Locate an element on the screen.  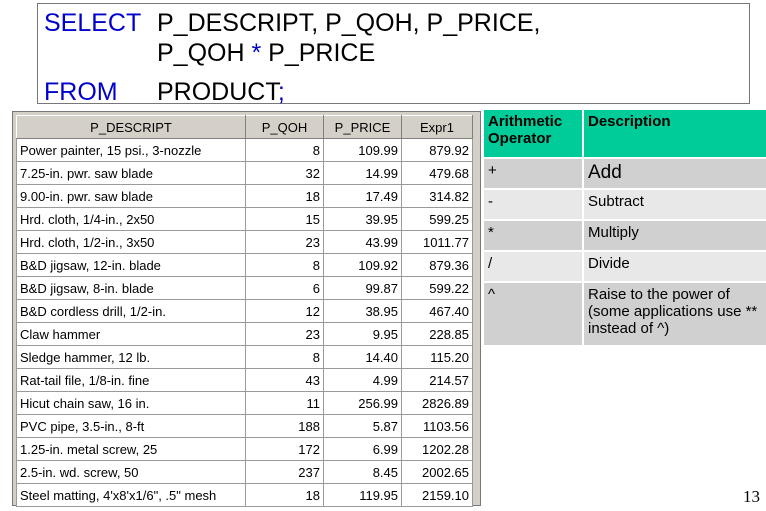
operator-symbol: + is located at coordinates (534, 174).